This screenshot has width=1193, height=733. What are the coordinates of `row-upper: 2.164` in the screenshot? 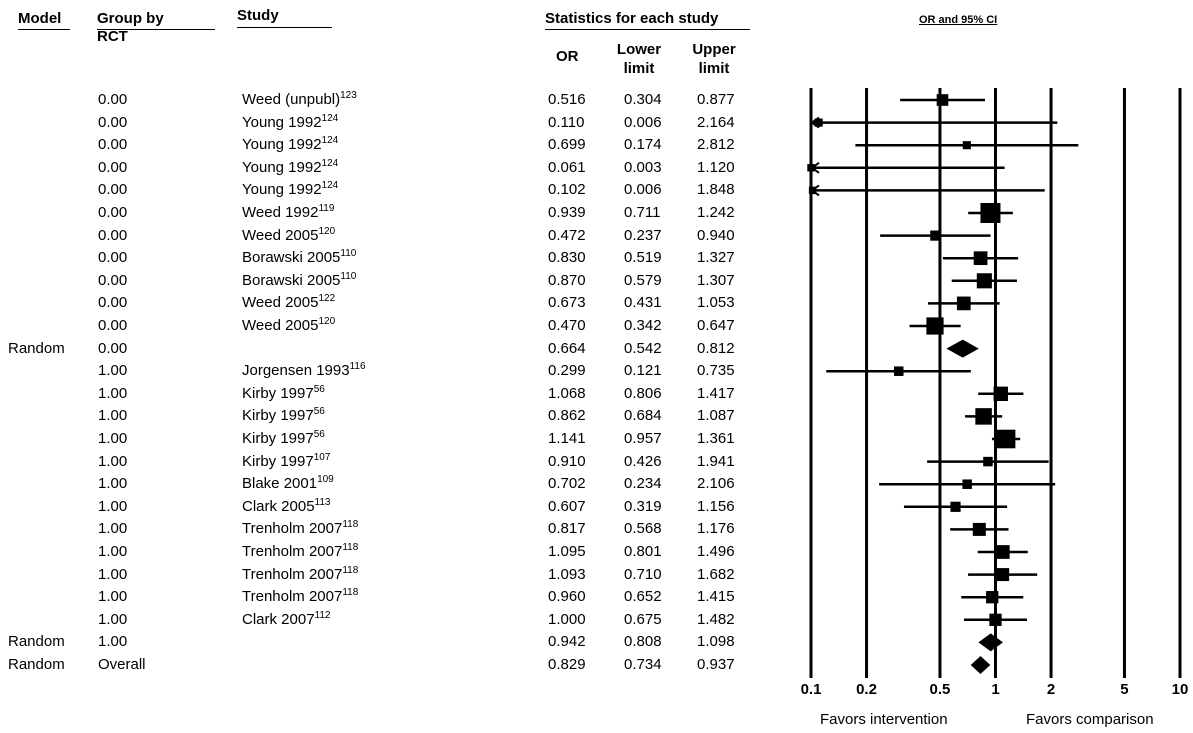 It's located at (716, 122).